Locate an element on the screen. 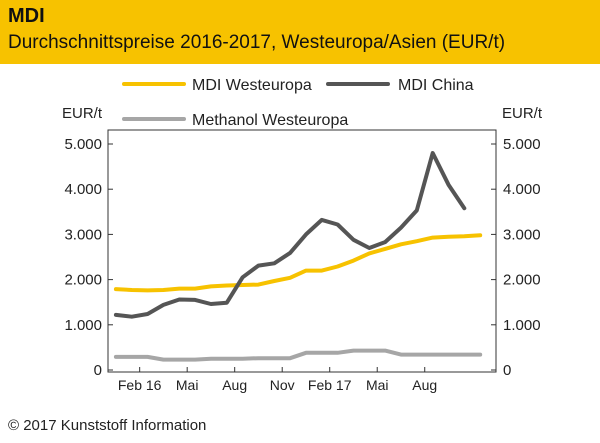  y-axis-label-left: EUR/t is located at coordinates (82, 113).